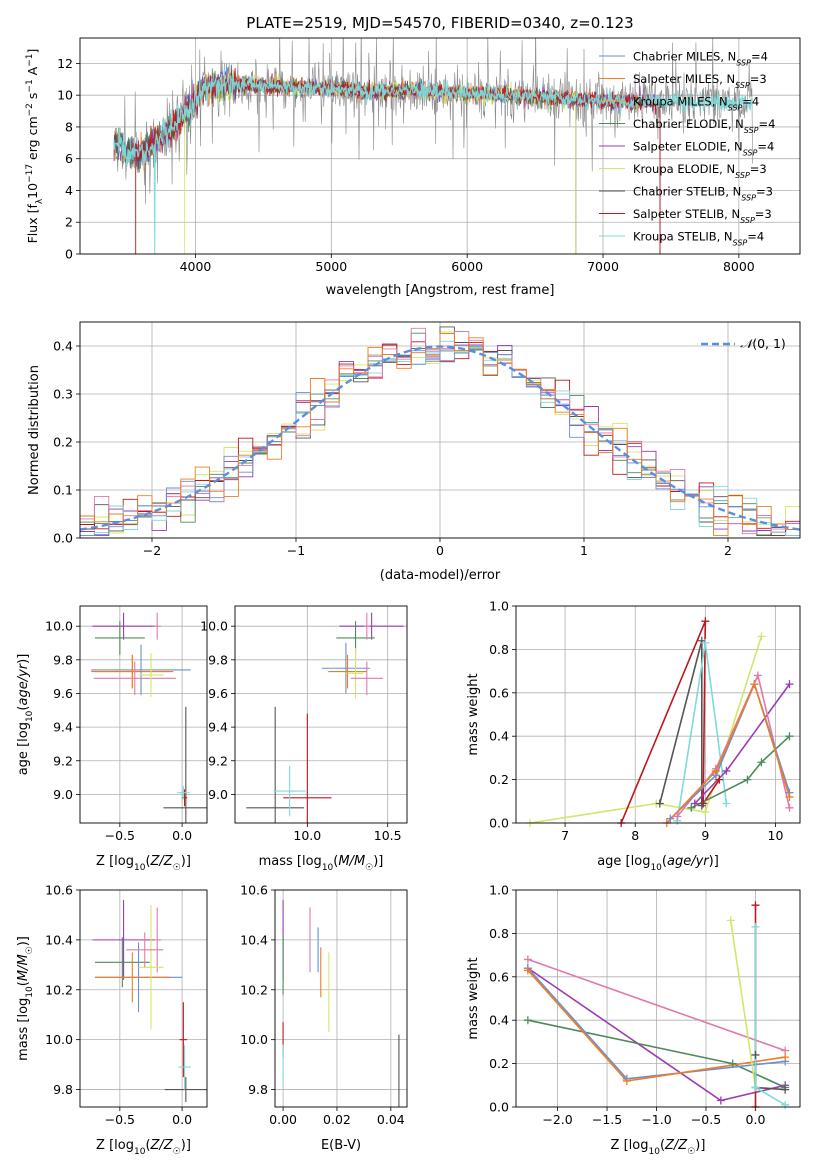  I want to click on mass-vs-Z-x-axis-label: Z [log10(Z/Z☉)], so click(143, 1147).